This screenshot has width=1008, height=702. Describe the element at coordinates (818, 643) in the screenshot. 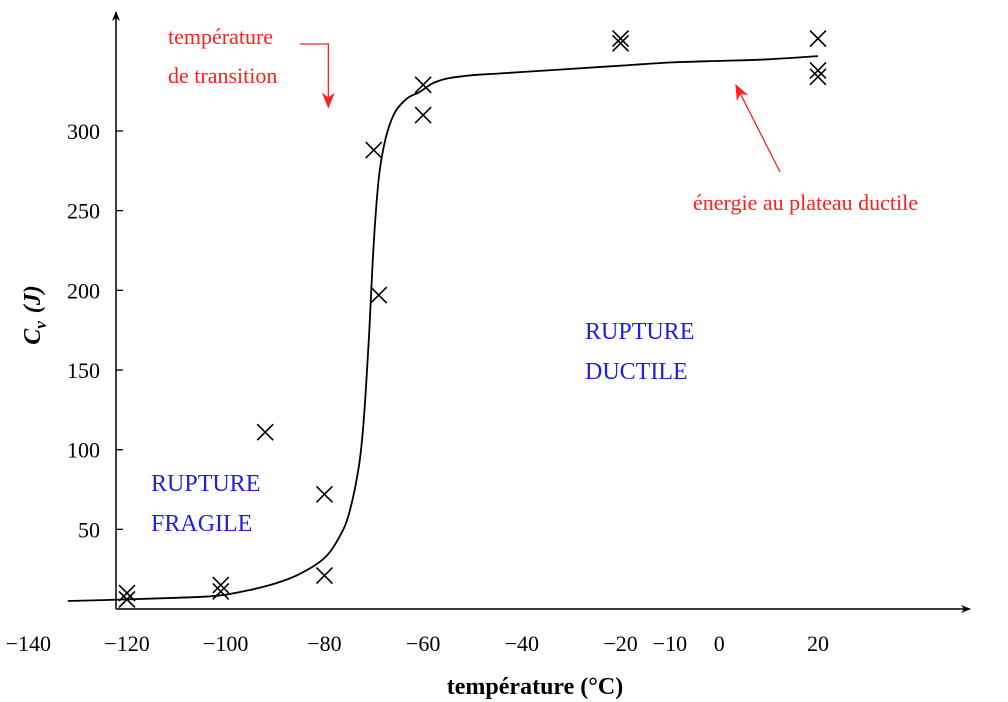

I see `x-tick-label: 20` at that location.